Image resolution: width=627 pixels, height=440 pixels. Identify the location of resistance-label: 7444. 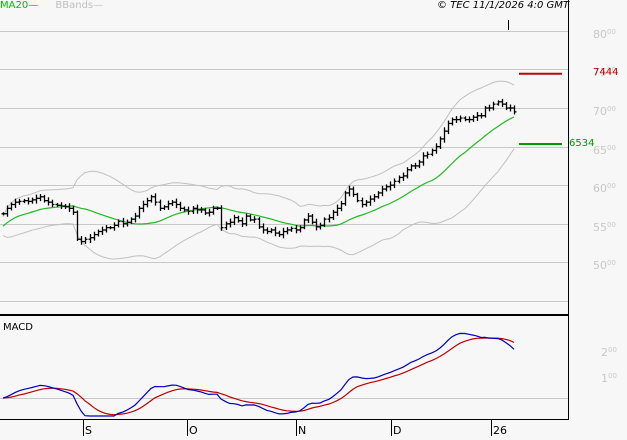
(606, 72).